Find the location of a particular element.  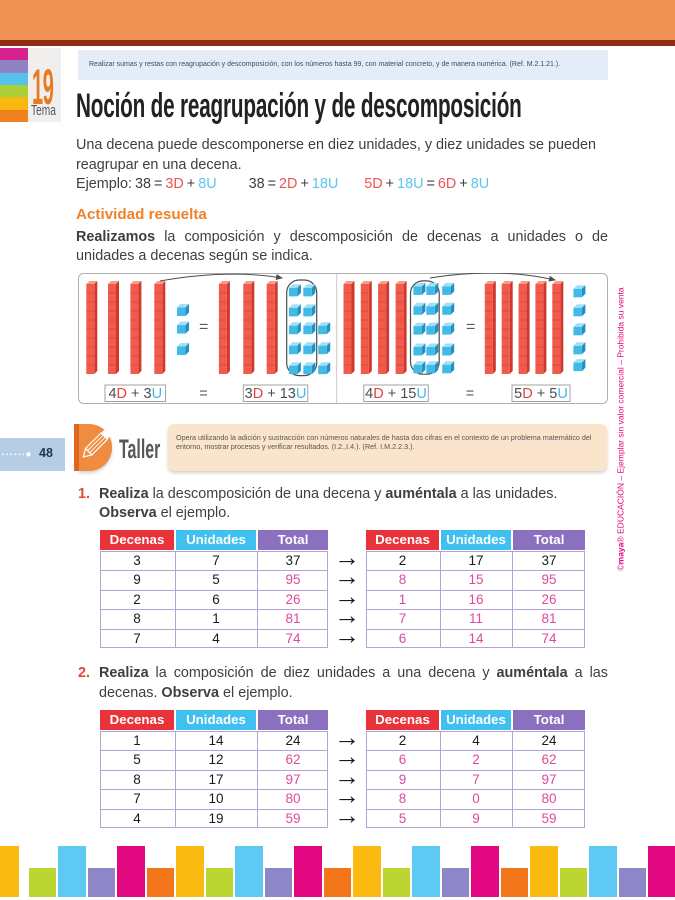

svg-text: 5D + 5U is located at coordinates (541, 394).